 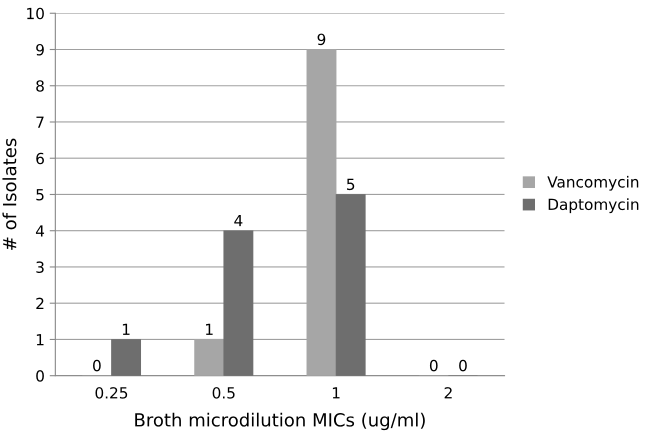 What do you see at coordinates (40, 86) in the screenshot?
I see `y-tick-label: 8` at bounding box center [40, 86].